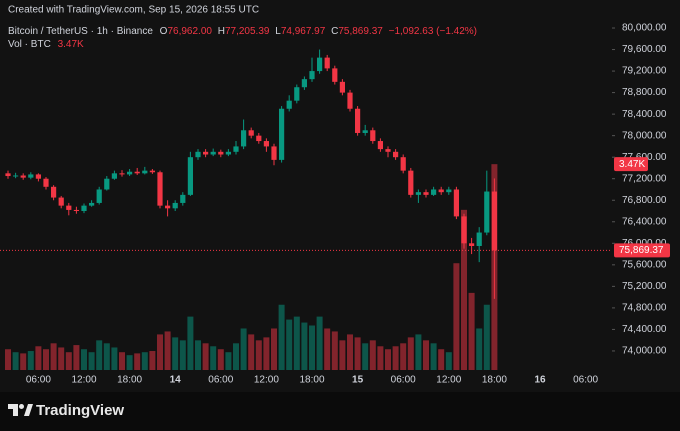  What do you see at coordinates (644, 264) in the screenshot?
I see `y-tick-label: 75,600.00` at bounding box center [644, 264].